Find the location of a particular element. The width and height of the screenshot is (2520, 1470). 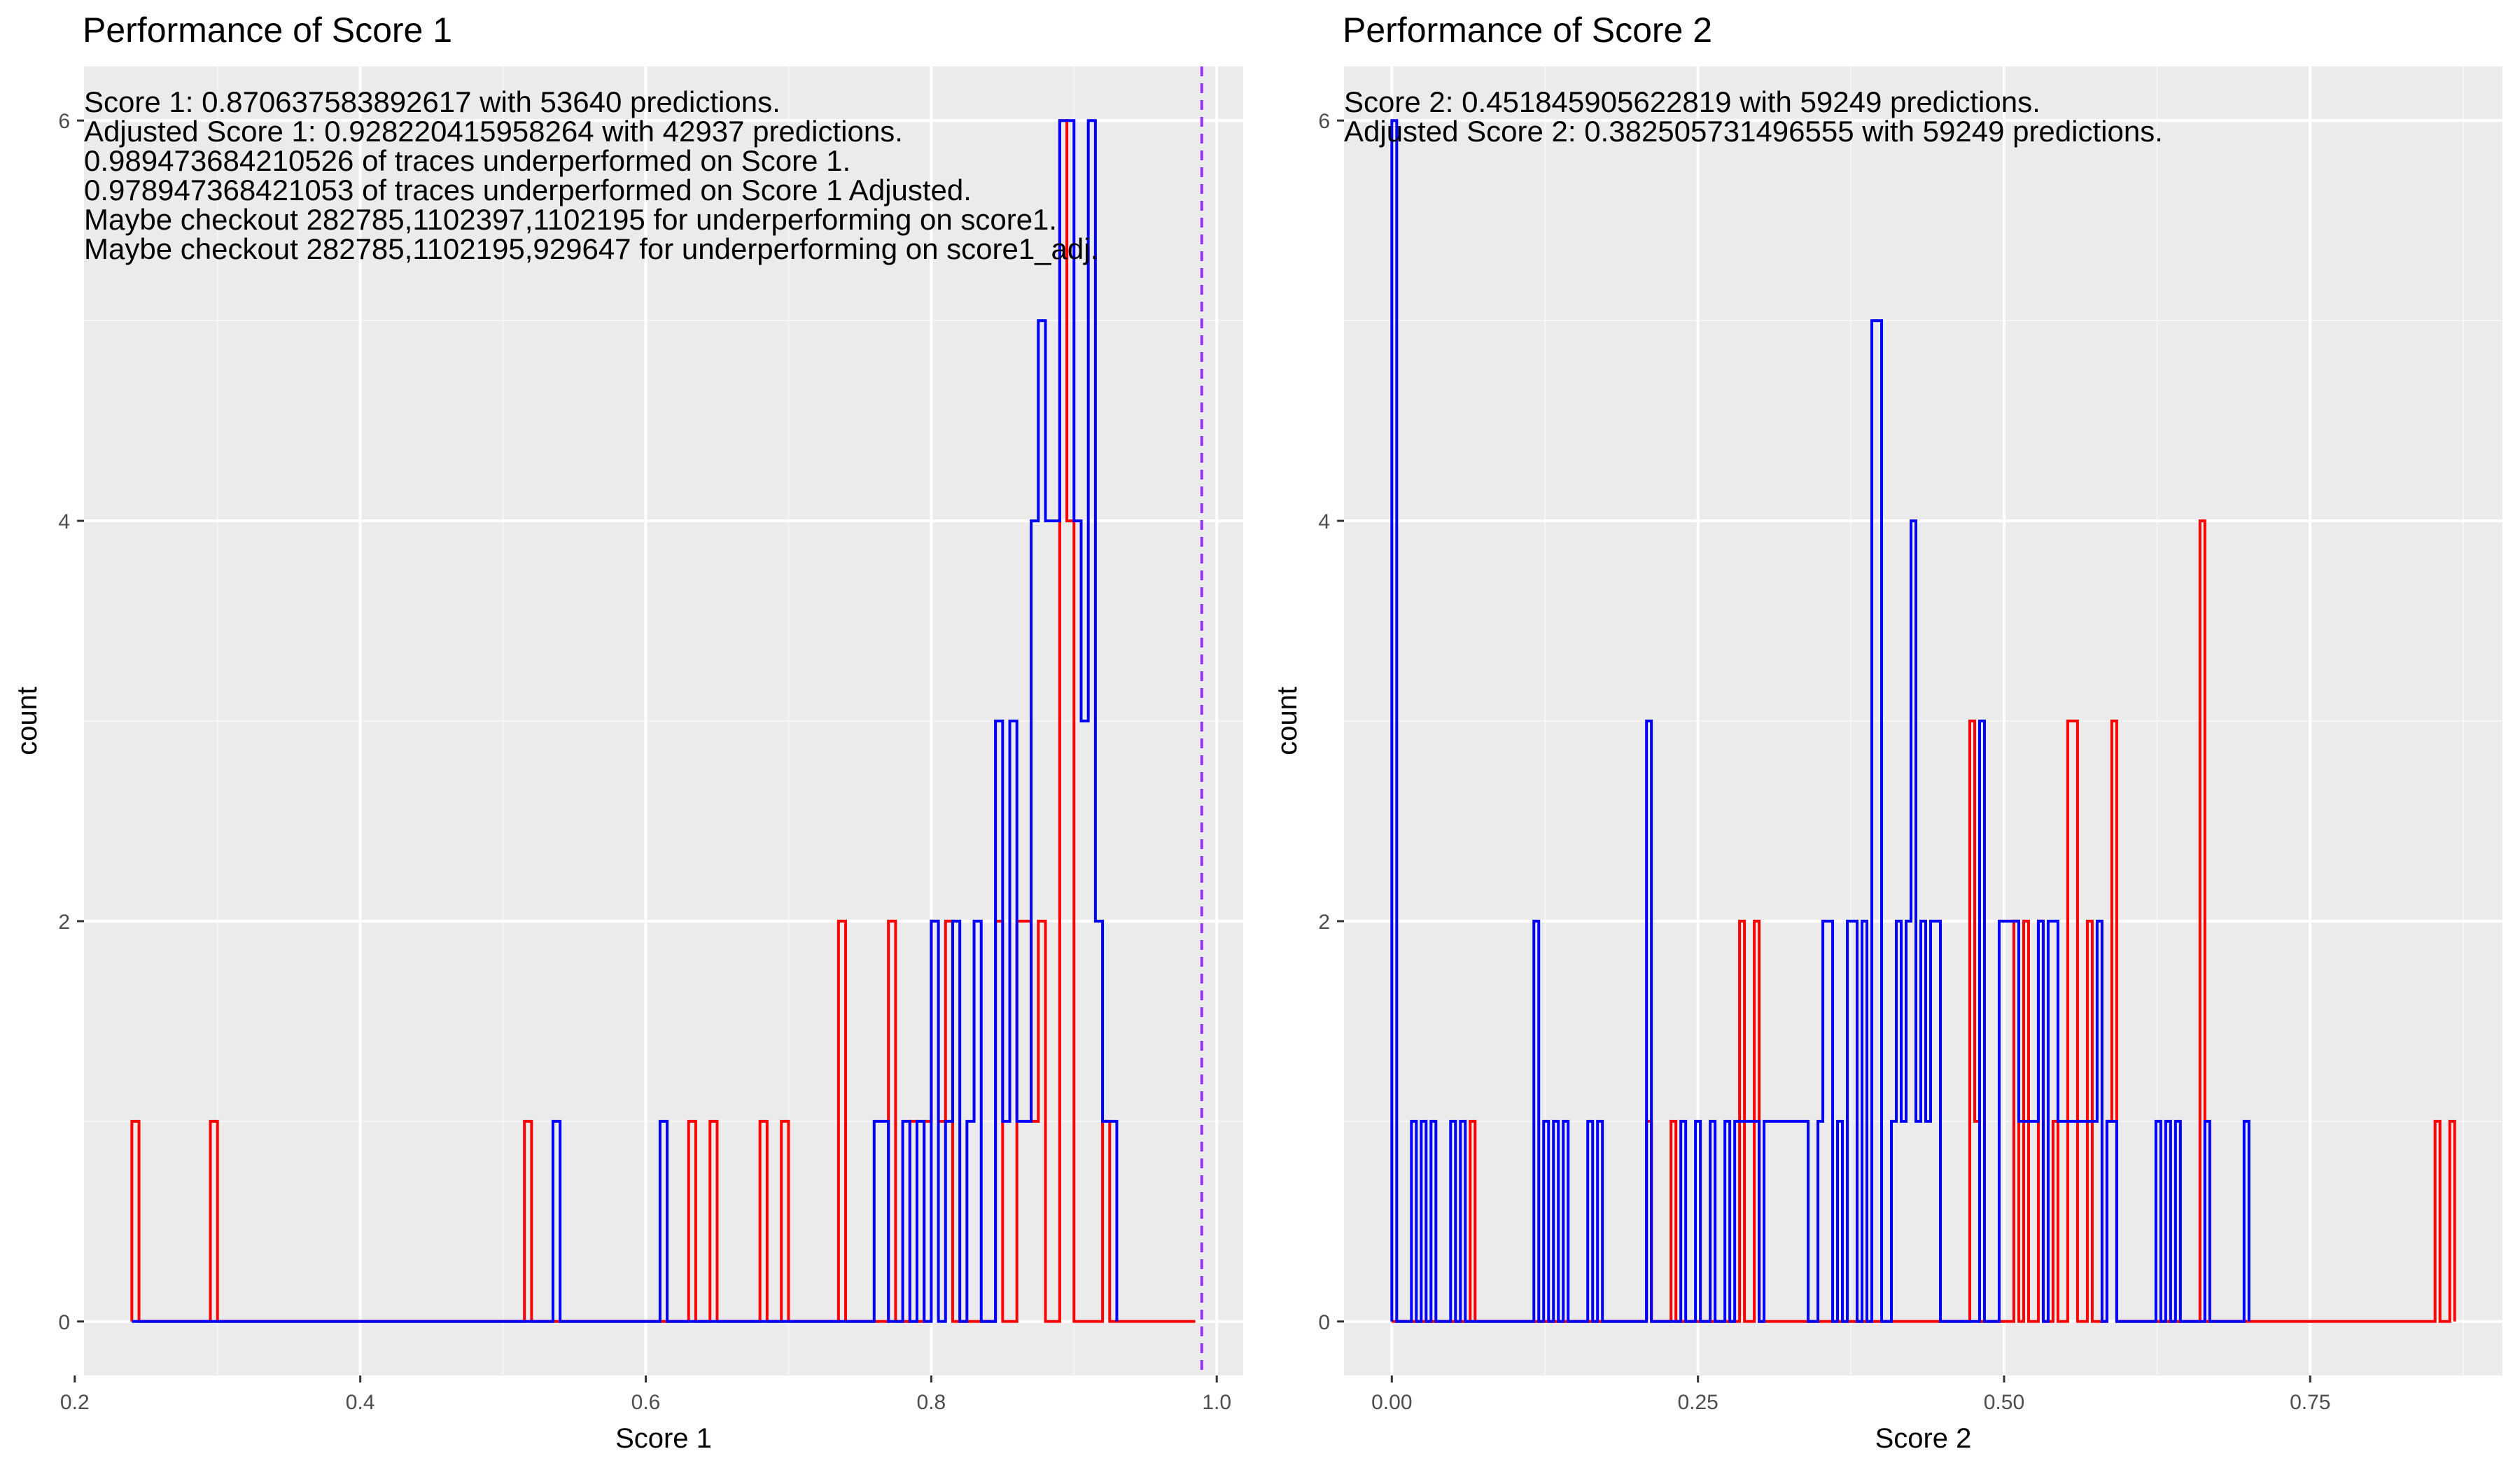

chart-title: Performance of Score 2 is located at coordinates (1527, 30).